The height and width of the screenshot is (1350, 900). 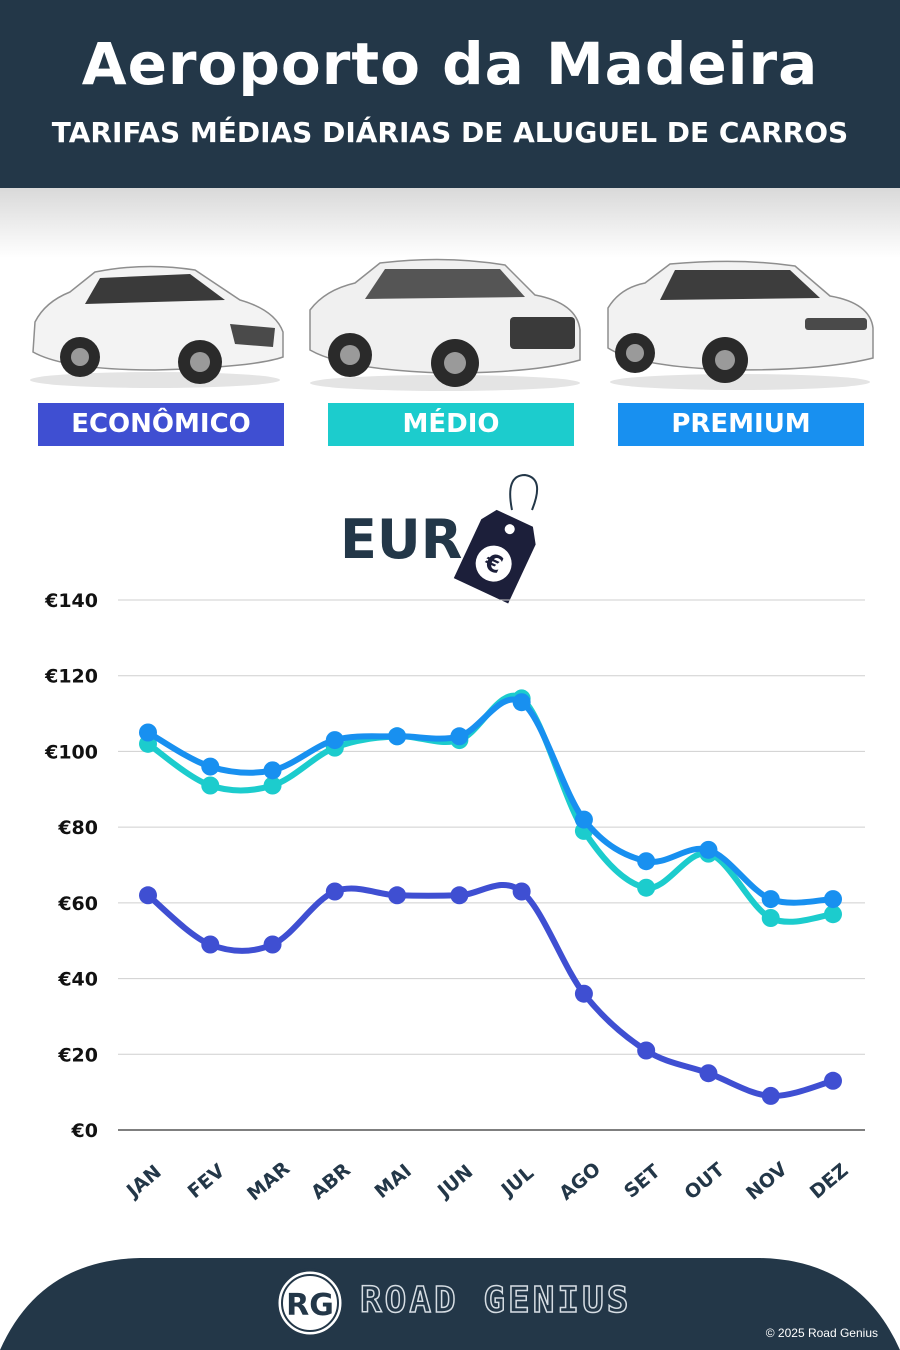 What do you see at coordinates (496, 538) in the screenshot?
I see `euro-price-tag-icon: €` at bounding box center [496, 538].